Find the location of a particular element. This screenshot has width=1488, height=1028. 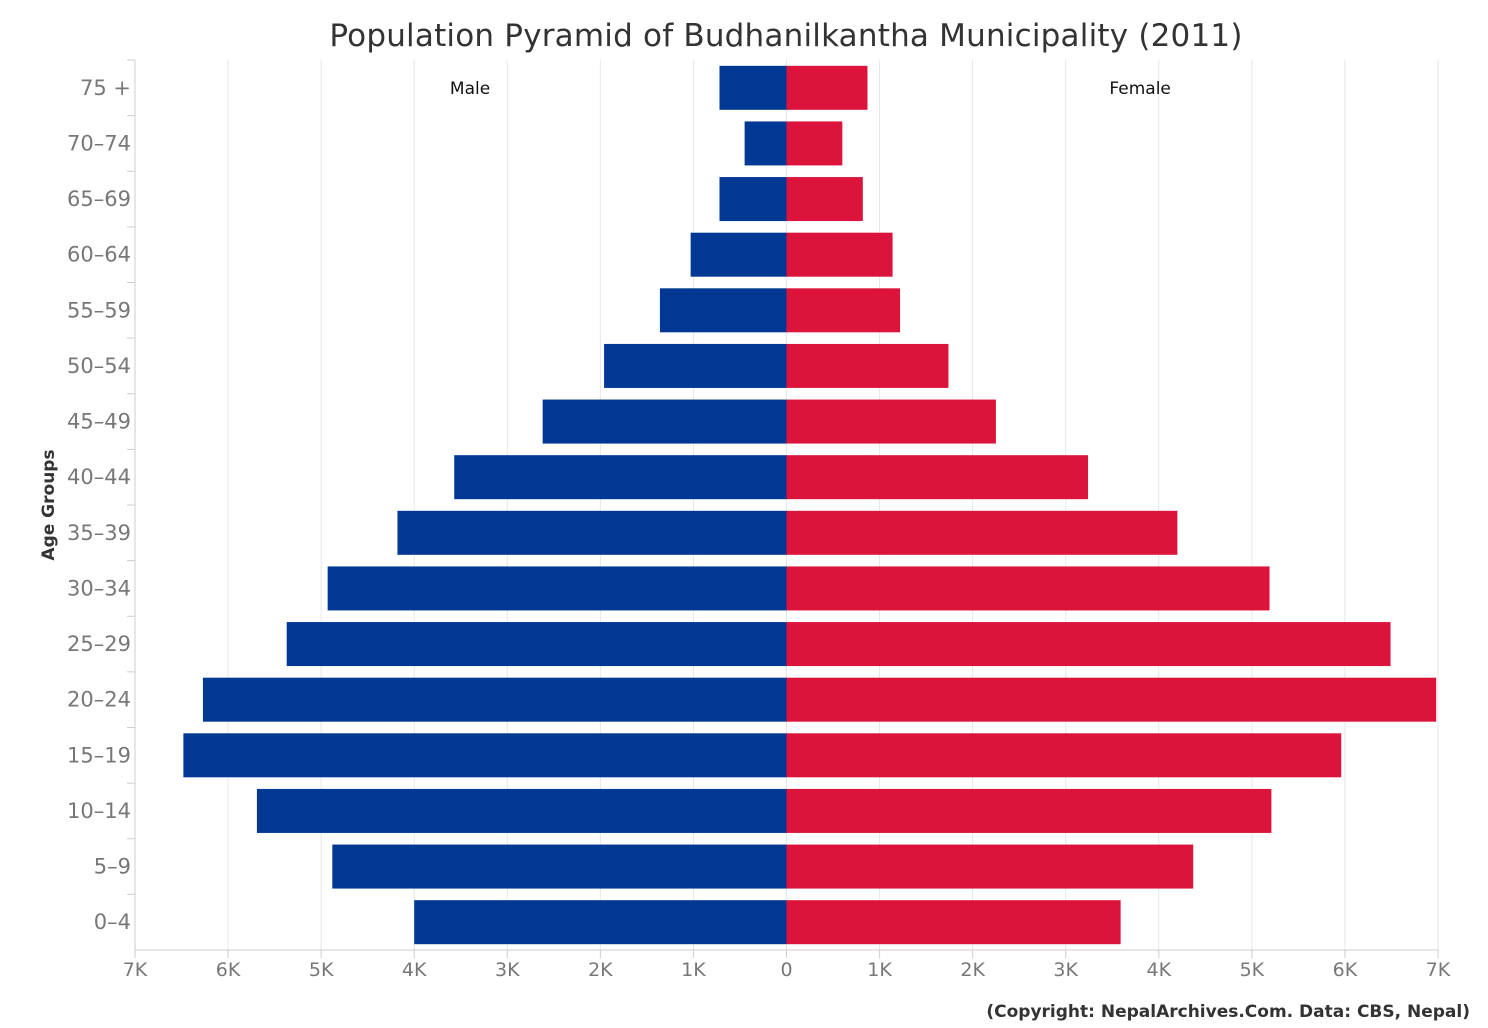

age-group-label: 20–24 is located at coordinates (99, 700).